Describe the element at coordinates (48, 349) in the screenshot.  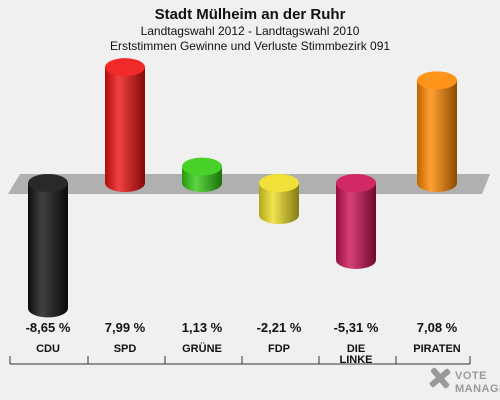
I see `category-label: CDU` at that location.